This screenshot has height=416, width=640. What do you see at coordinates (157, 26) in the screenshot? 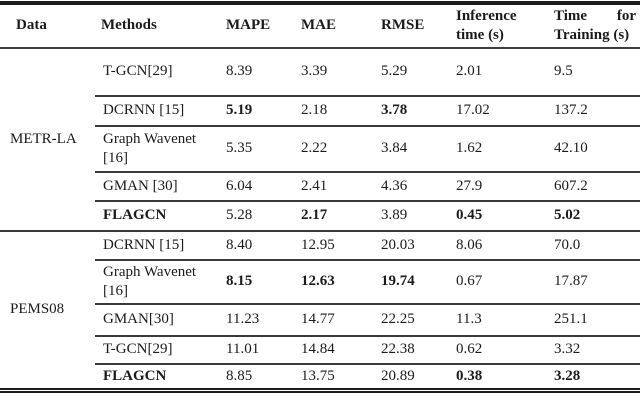
I see `col-header-methods: Methods` at bounding box center [157, 26].